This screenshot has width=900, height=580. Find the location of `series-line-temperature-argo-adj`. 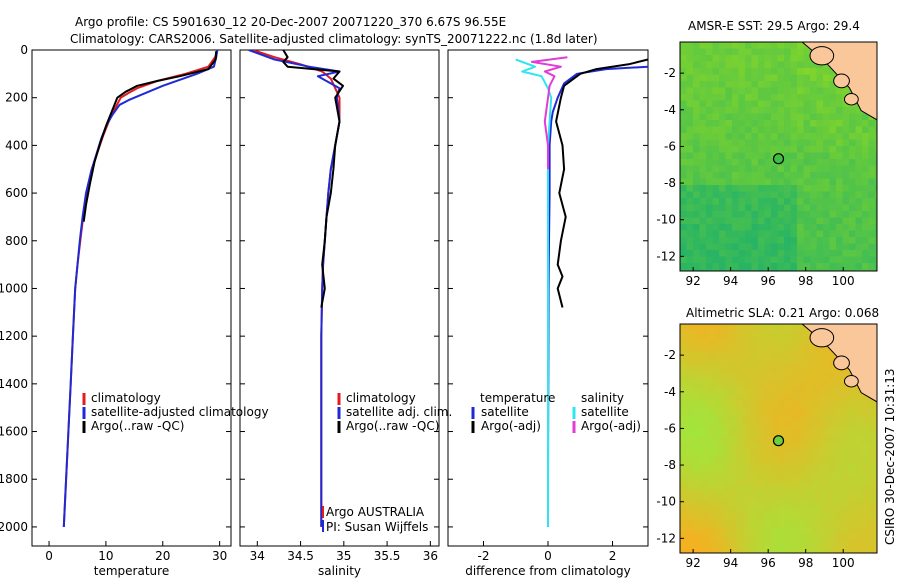

series-line-temperature-argo-adj is located at coordinates (601, 183).